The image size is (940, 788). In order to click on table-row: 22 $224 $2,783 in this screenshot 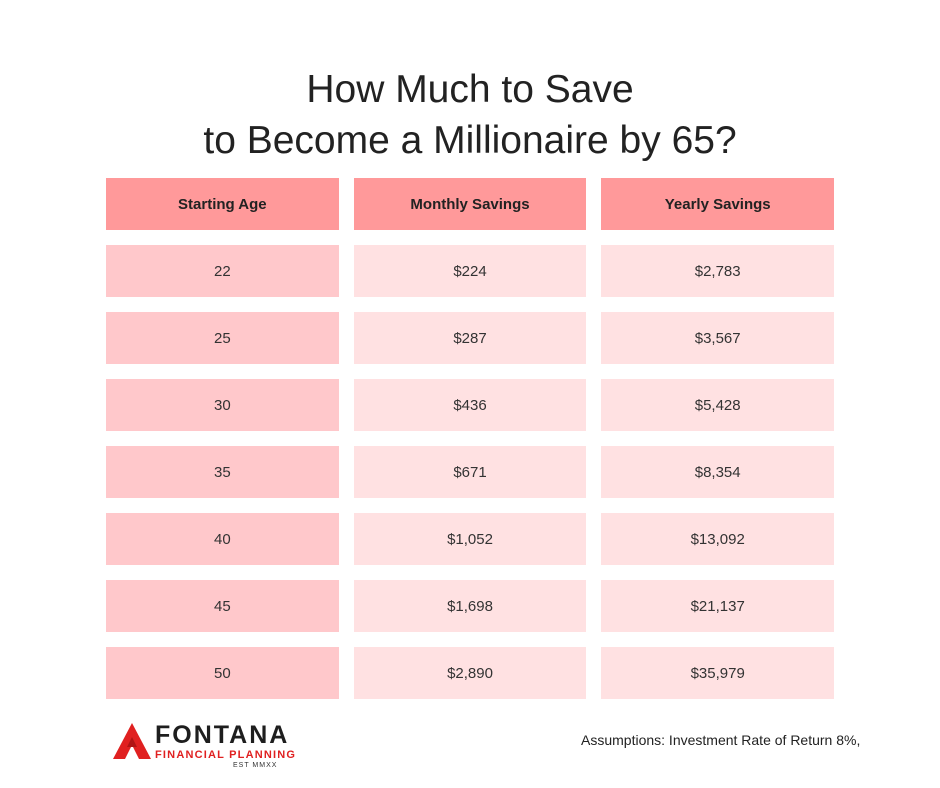, I will do `click(470, 271)`.